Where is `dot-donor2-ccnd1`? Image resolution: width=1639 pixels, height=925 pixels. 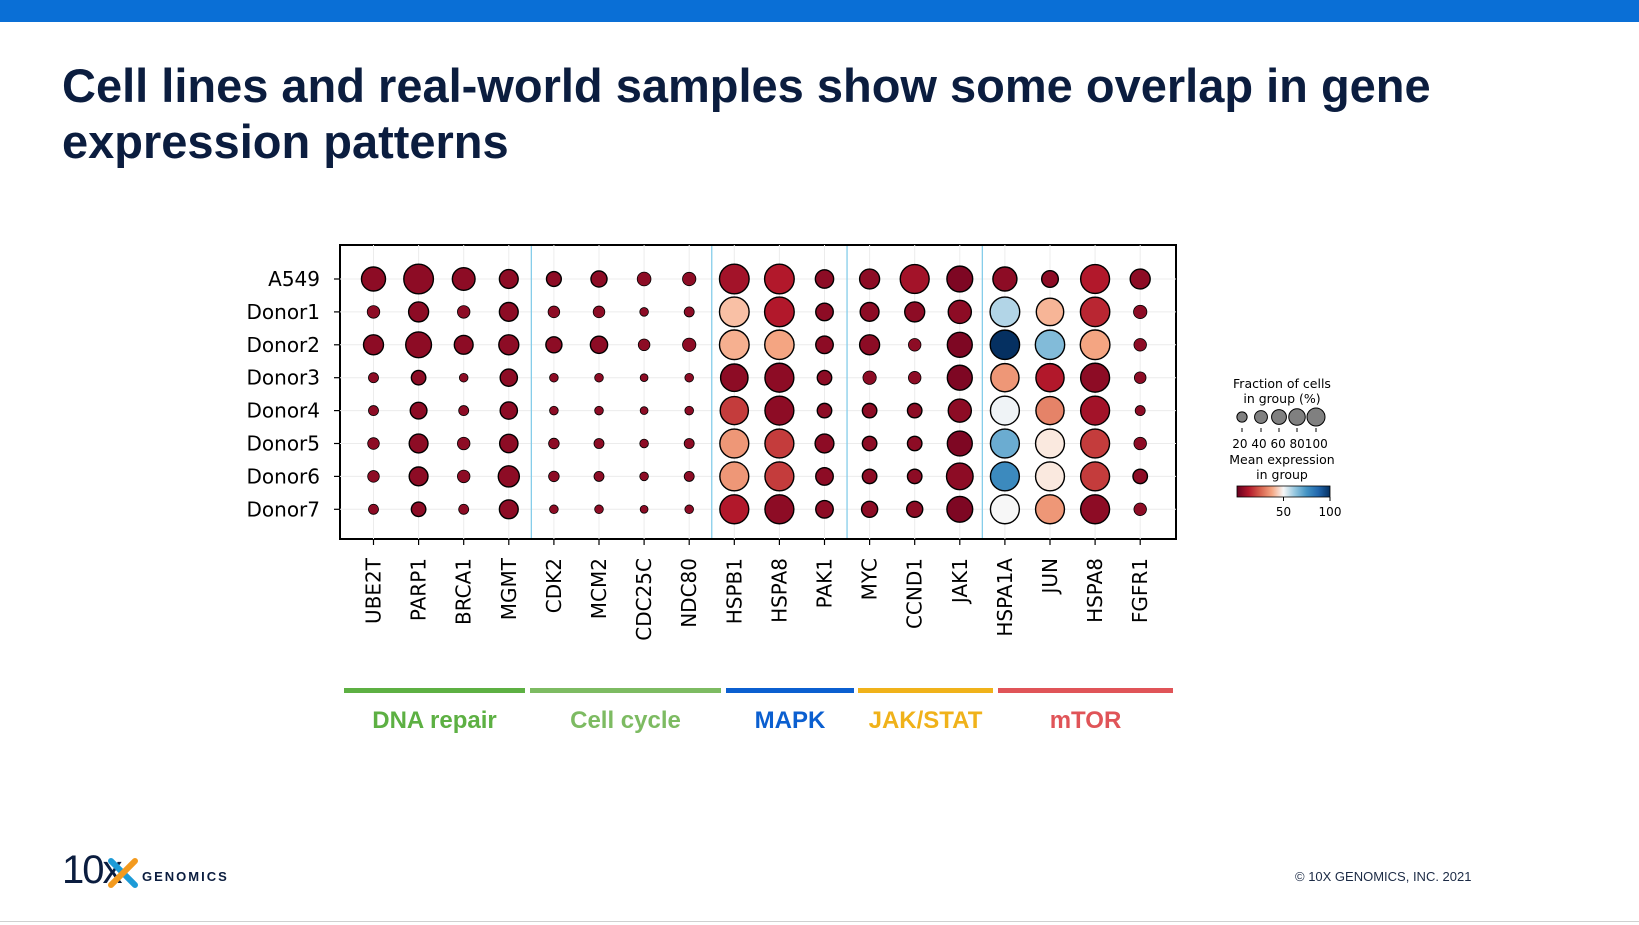 dot-donor2-ccnd1 is located at coordinates (915, 345).